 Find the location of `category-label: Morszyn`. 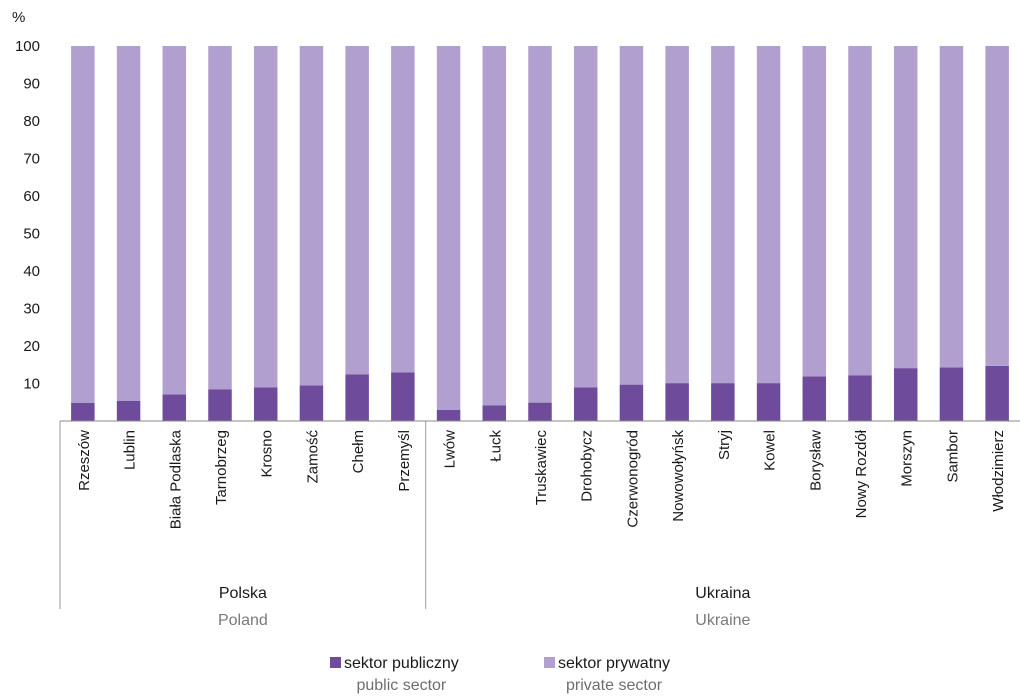

category-label: Morszyn is located at coordinates (907, 458).